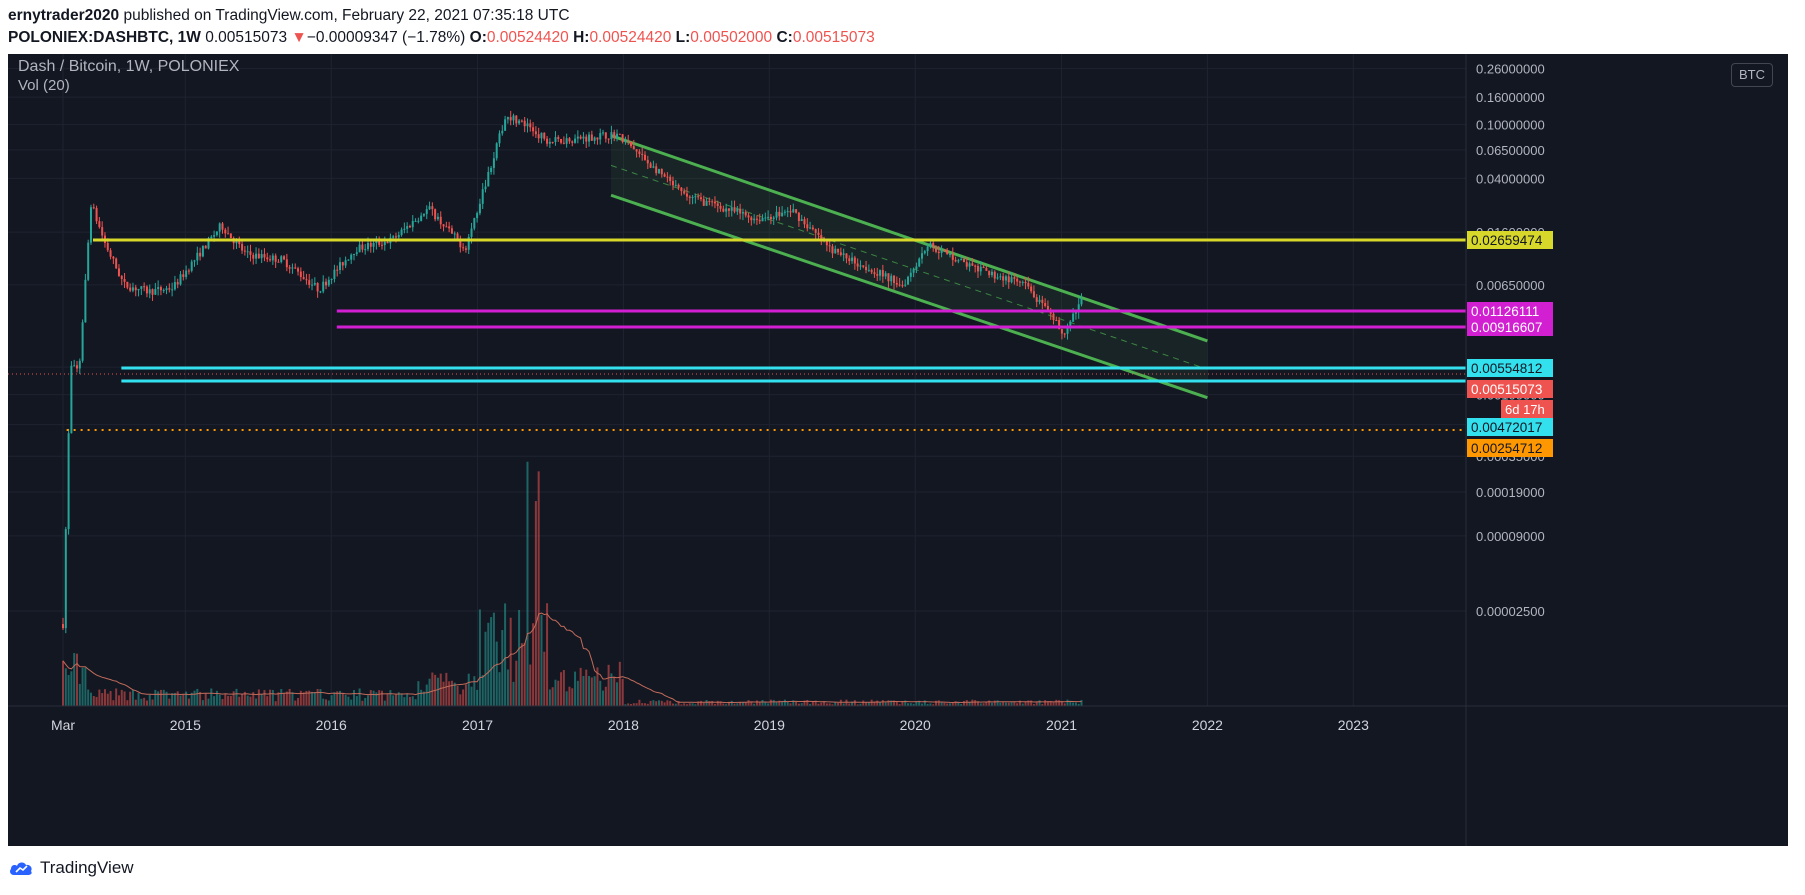 The height and width of the screenshot is (895, 1805). Describe the element at coordinates (44, 85) in the screenshot. I see `volume-legend: Vol (20)` at that location.